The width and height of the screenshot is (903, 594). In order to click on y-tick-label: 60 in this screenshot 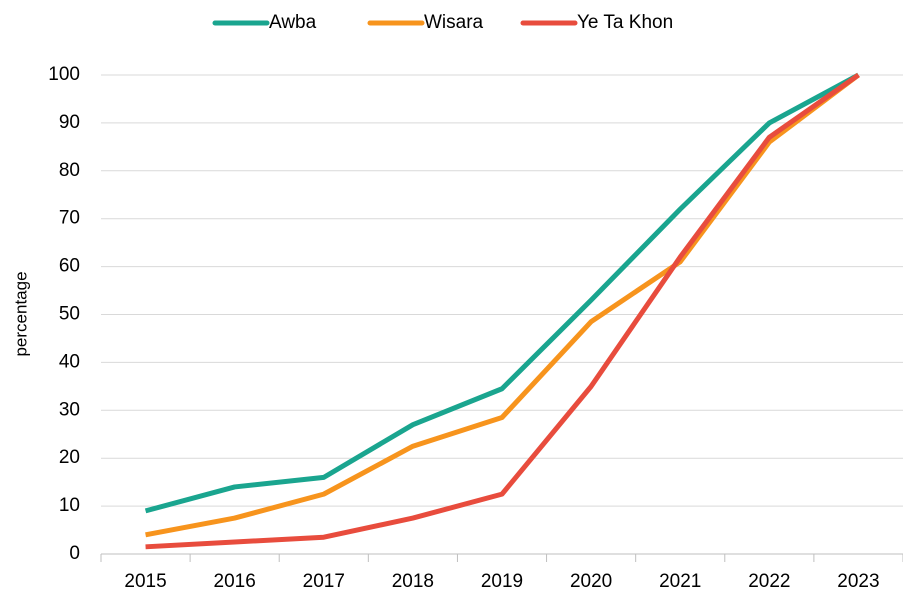, I will do `click(69, 266)`.